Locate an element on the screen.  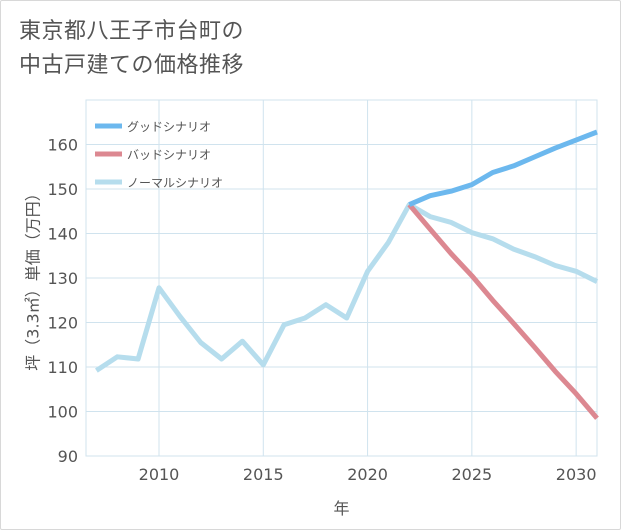
x-axis-title: 年 is located at coordinates (341, 508).